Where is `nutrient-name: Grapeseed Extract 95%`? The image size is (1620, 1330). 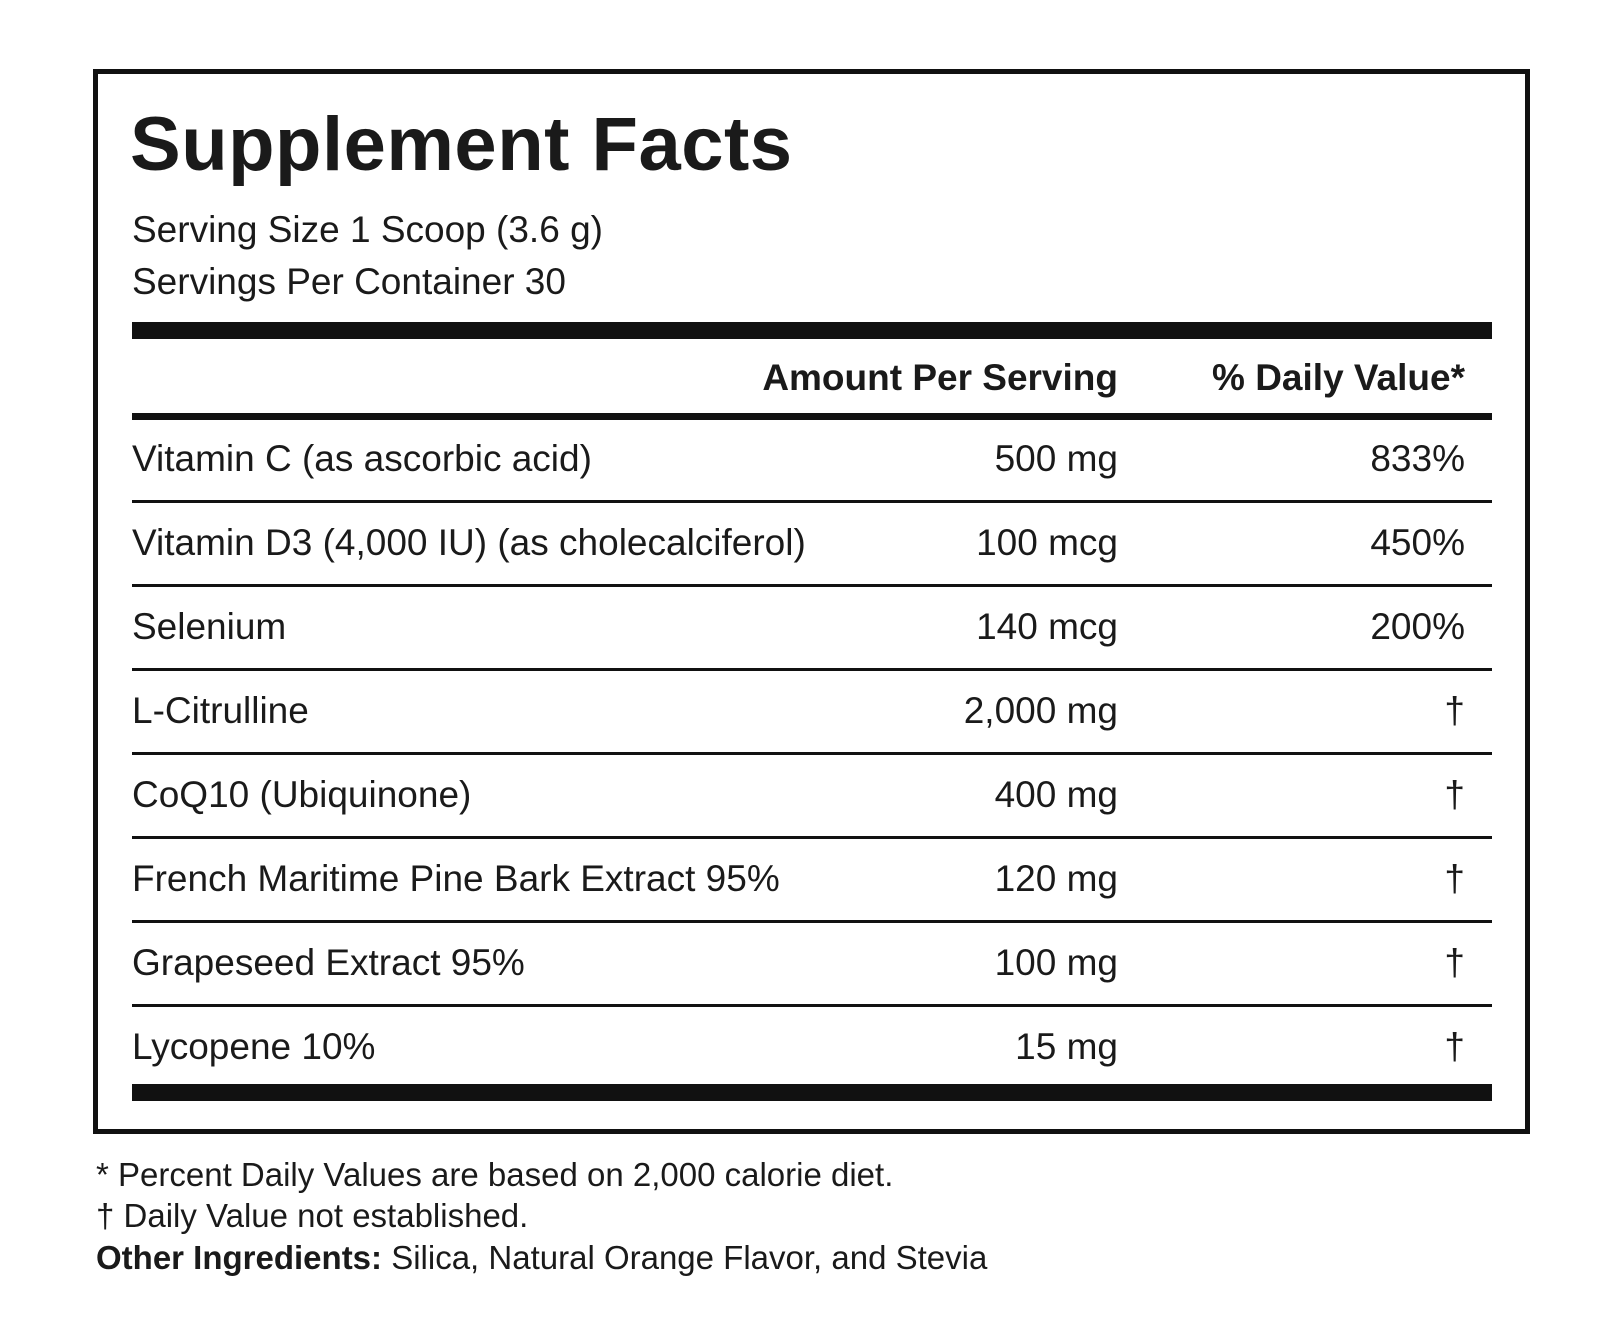 nutrient-name: Grapeseed Extract 95% is located at coordinates (328, 962).